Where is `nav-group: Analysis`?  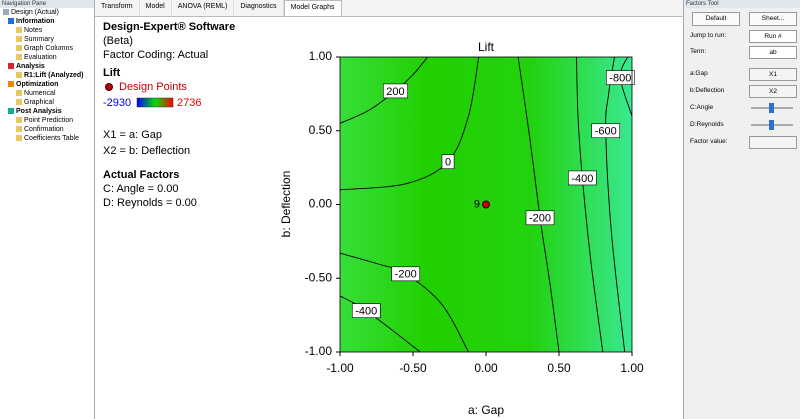
nav-group: Analysis is located at coordinates (47, 66).